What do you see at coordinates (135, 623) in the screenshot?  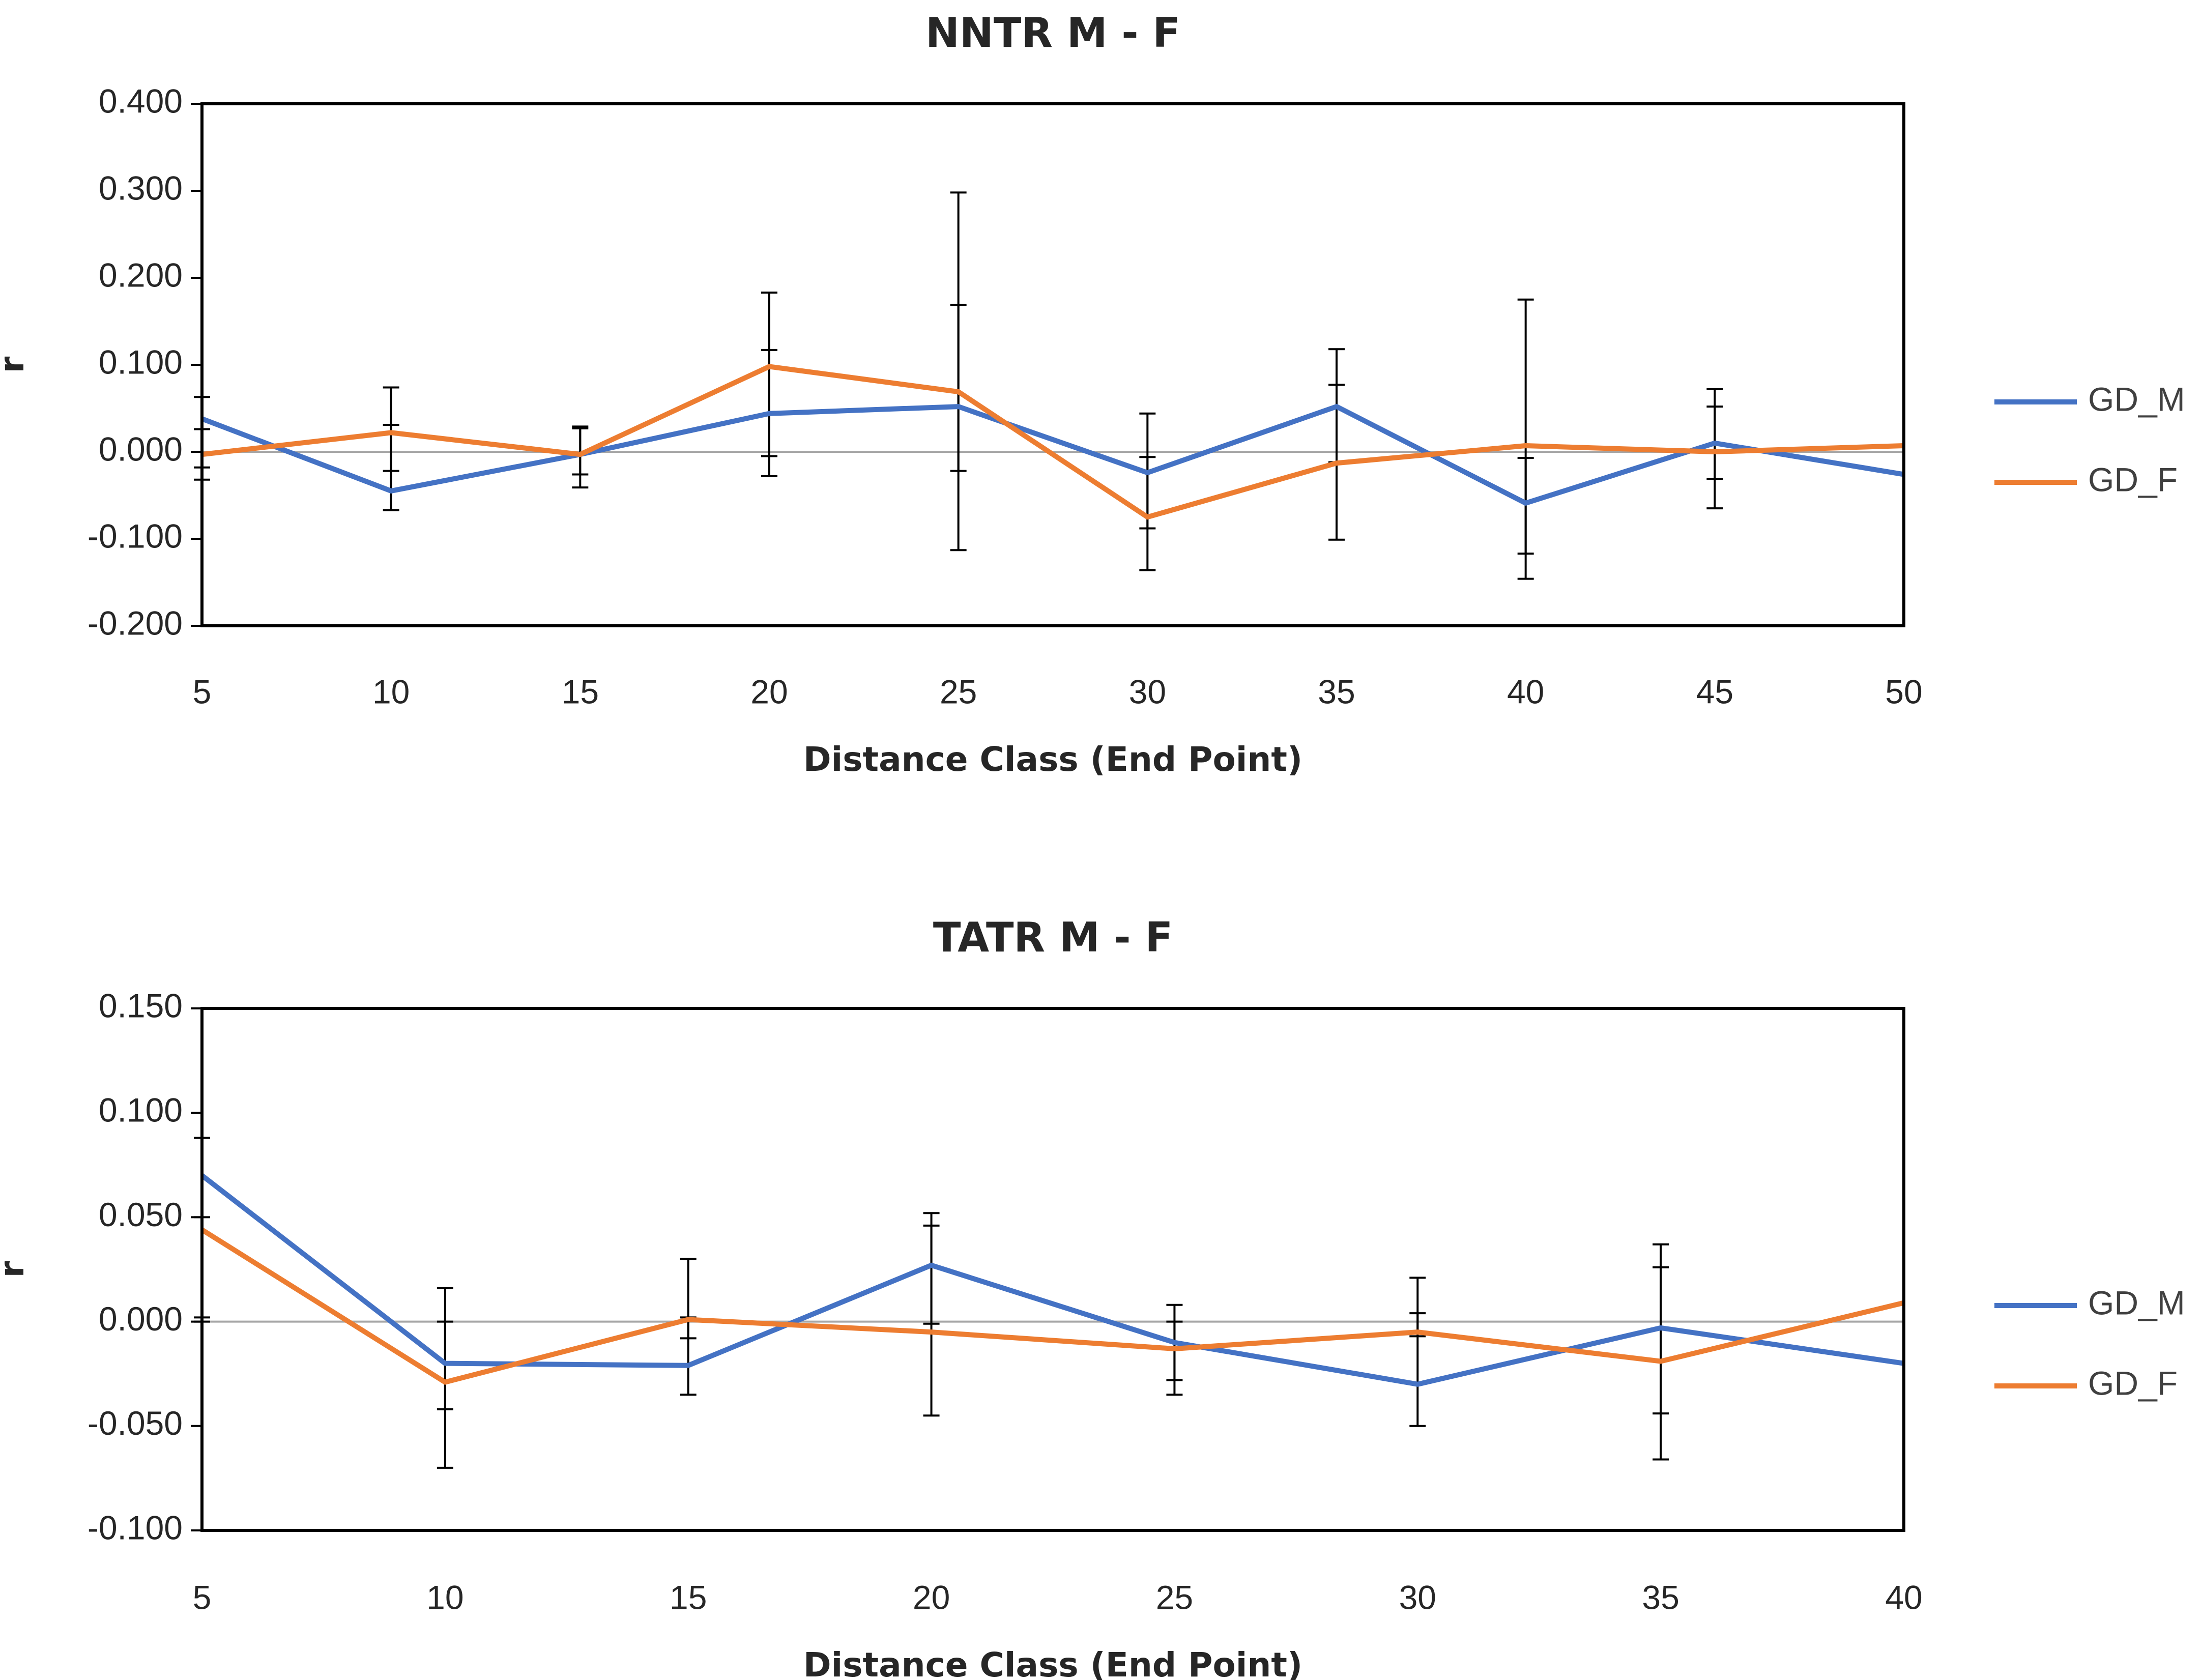 I see `y-tick-label: -0.200` at bounding box center [135, 623].